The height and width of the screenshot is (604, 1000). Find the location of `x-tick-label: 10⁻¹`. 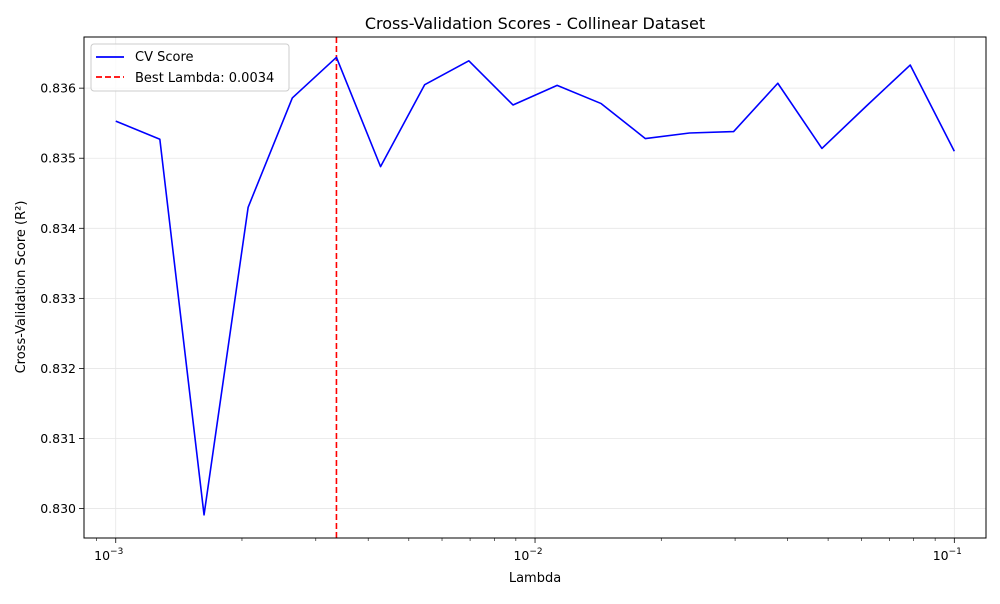

x-tick-label: 10⁻¹ is located at coordinates (947, 555).